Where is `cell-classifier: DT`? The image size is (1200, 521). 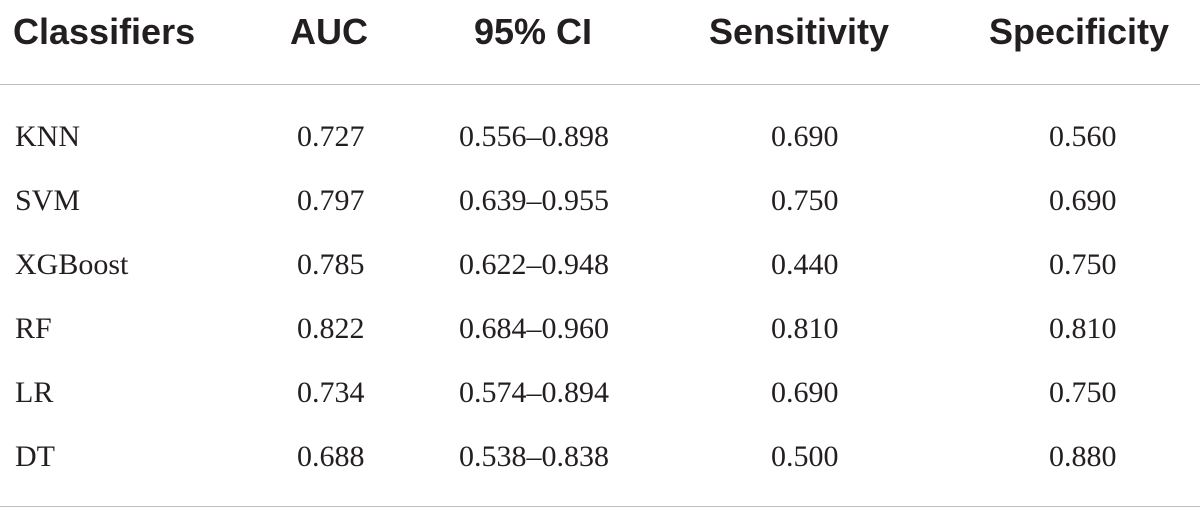 cell-classifier: DT is located at coordinates (35, 456).